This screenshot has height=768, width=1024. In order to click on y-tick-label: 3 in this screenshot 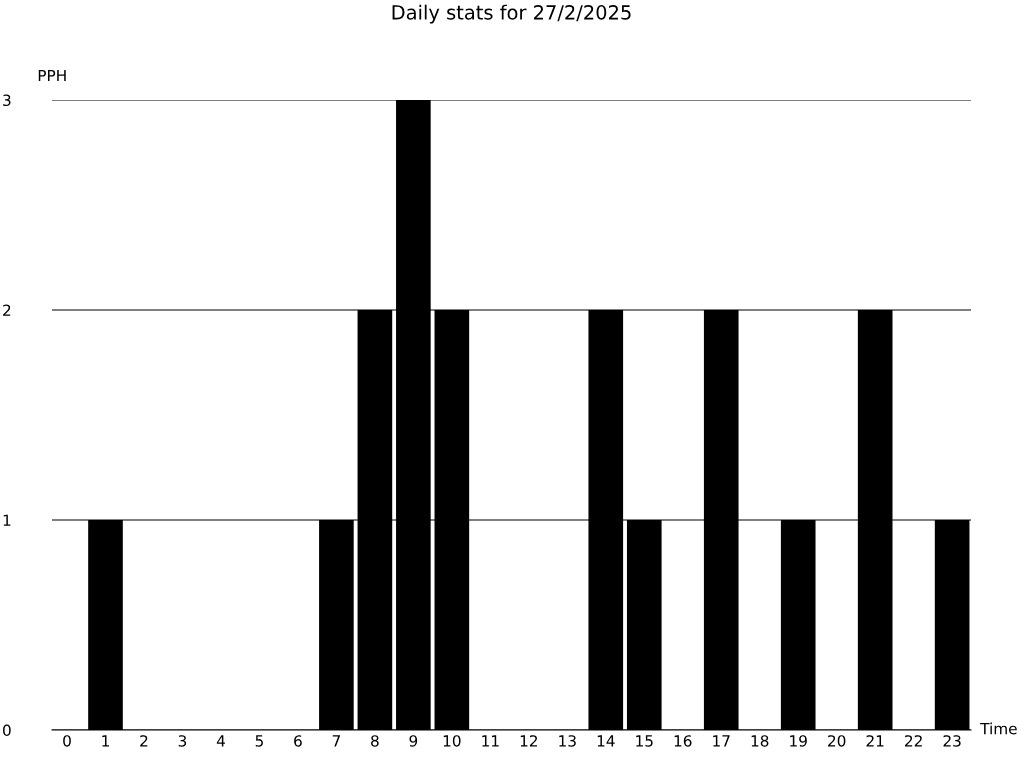, I will do `click(7, 100)`.